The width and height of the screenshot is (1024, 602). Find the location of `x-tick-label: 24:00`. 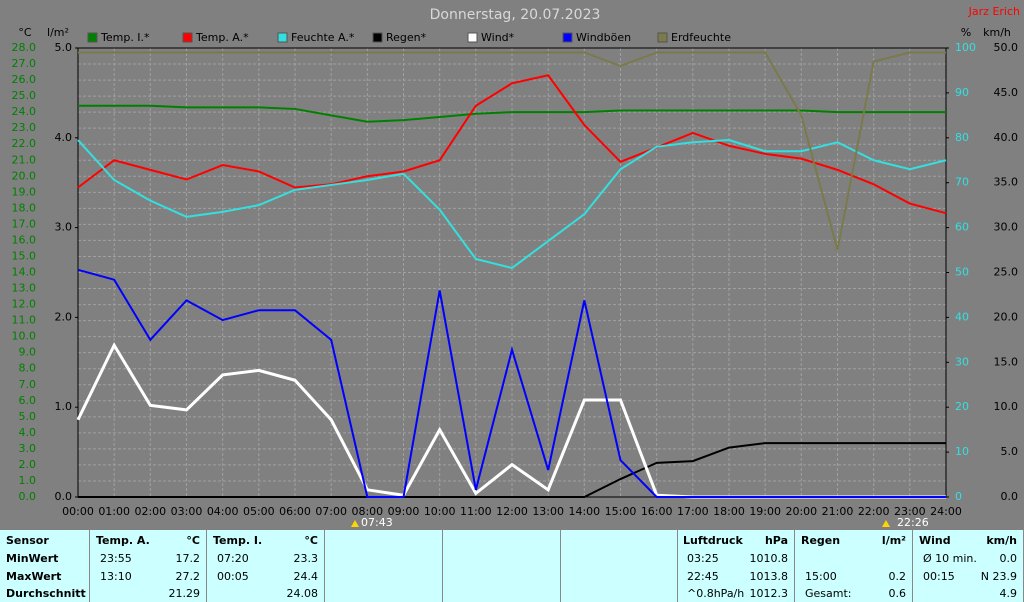

x-tick-label: 24:00 is located at coordinates (946, 511).